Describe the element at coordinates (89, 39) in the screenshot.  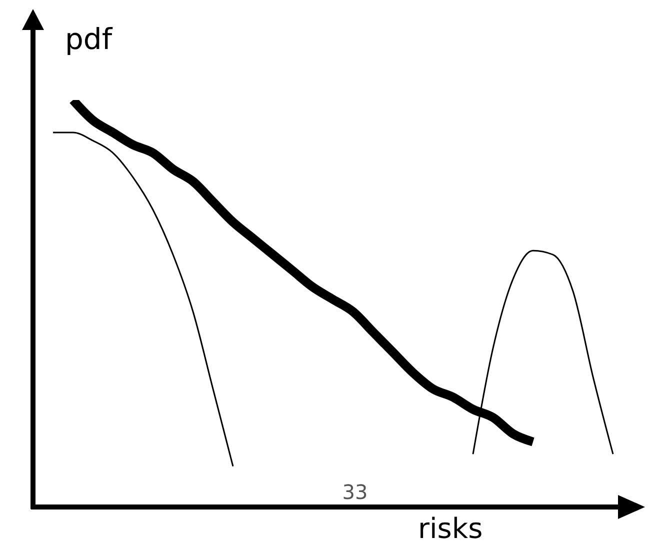
I see `y-axis-title: pdf` at that location.